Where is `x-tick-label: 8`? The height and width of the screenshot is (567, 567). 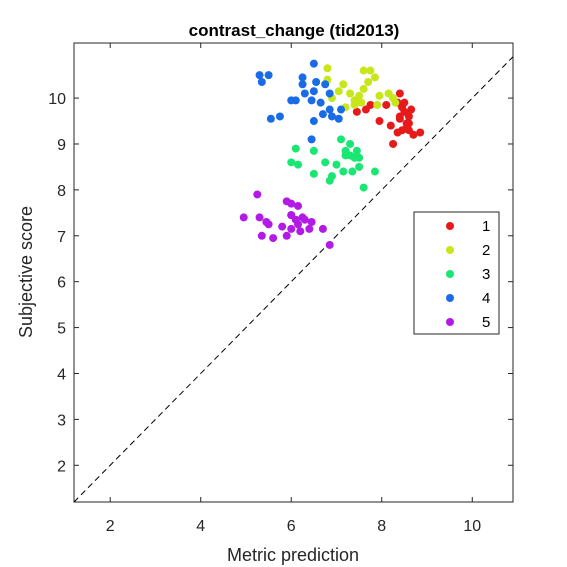 x-tick-label: 8 is located at coordinates (381, 526).